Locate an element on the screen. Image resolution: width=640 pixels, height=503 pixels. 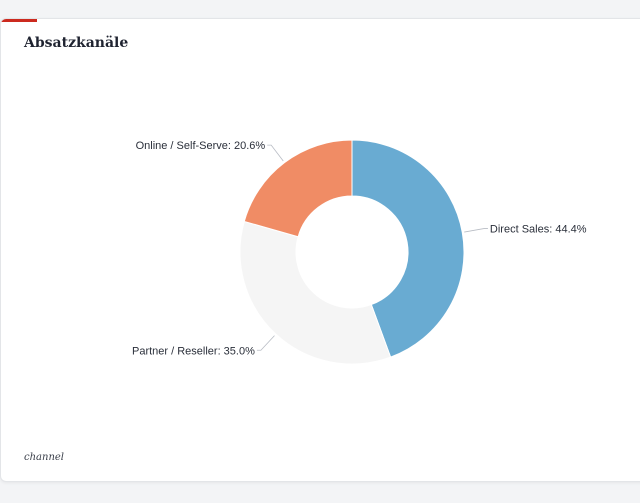
slice-label: Direct Sales: 44.4% is located at coordinates (538, 230).